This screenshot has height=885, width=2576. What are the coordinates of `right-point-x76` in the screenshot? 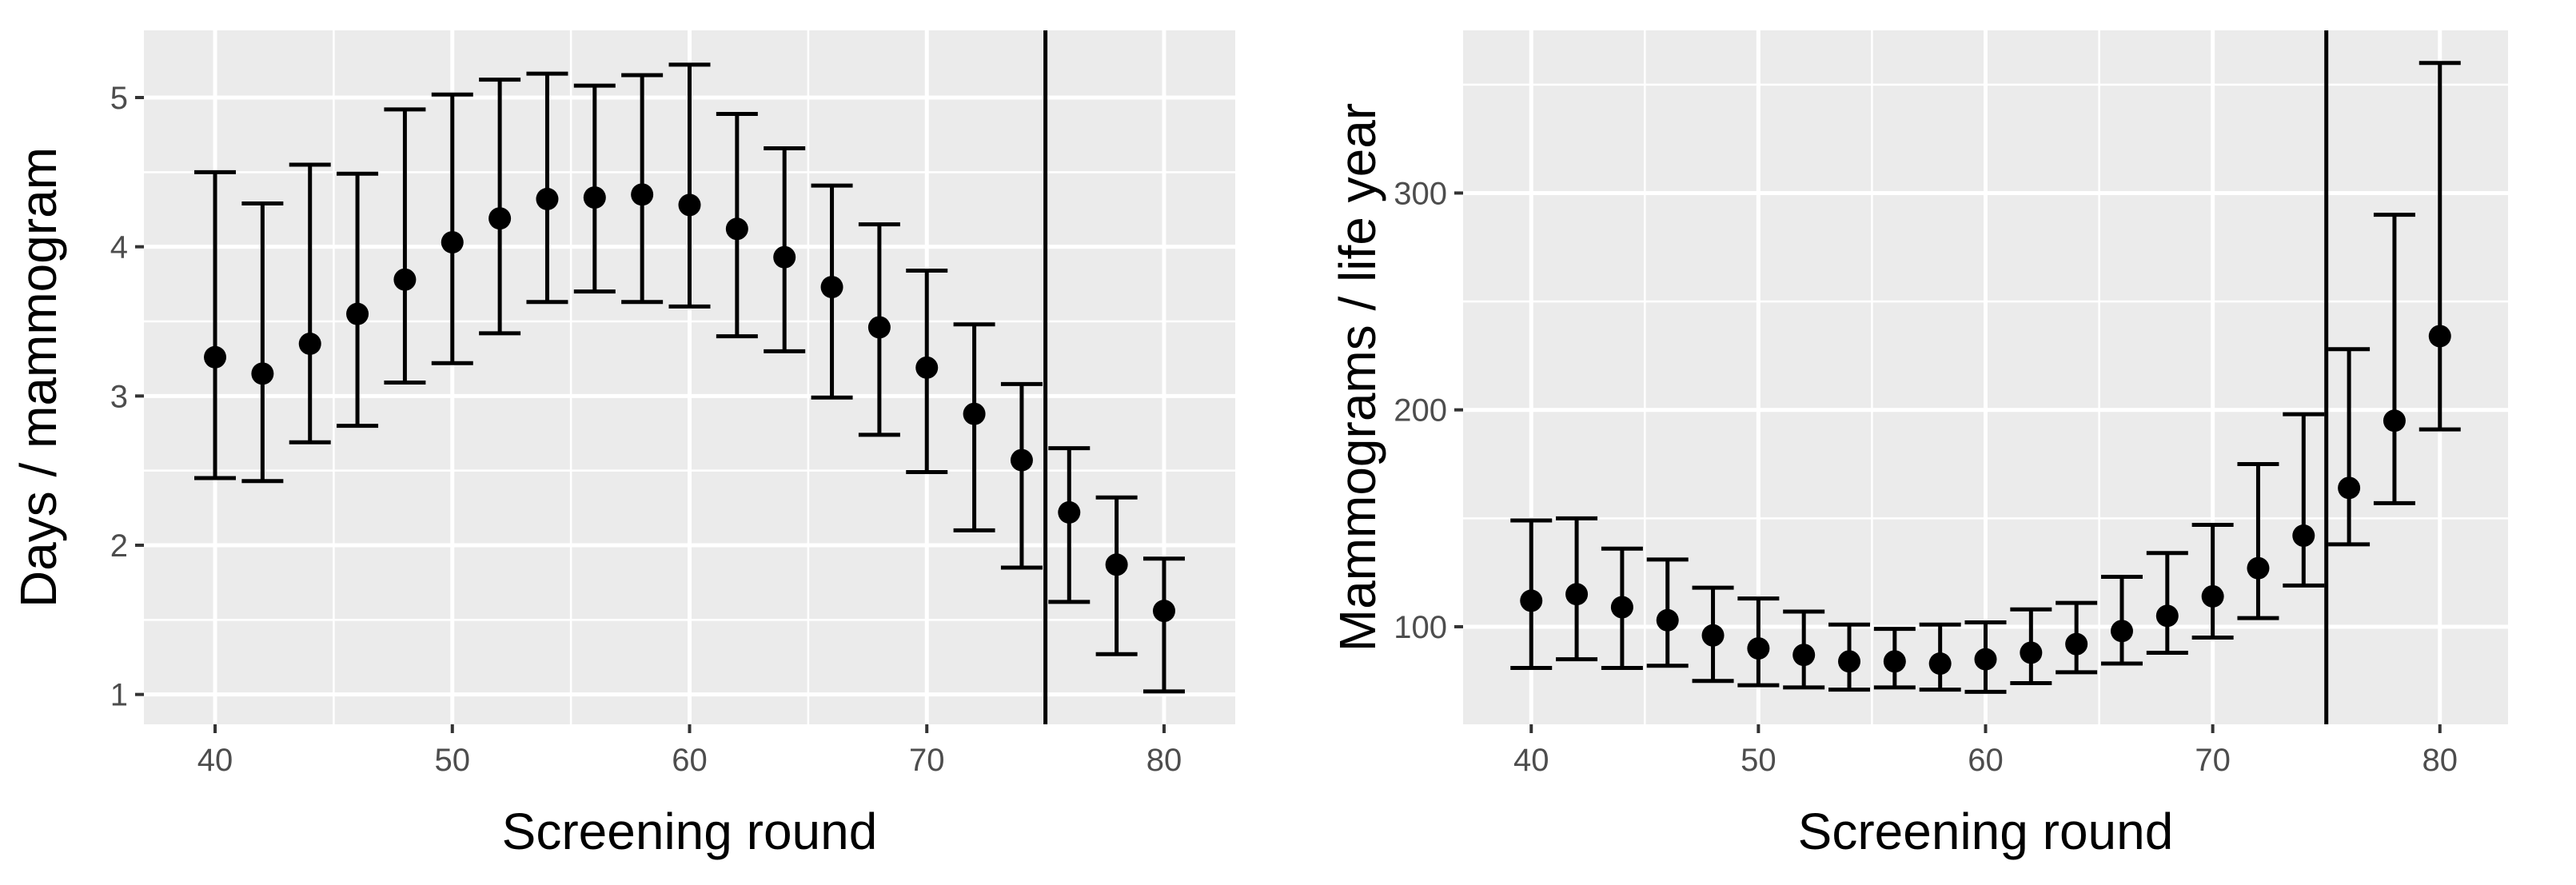 It's located at (2349, 488).